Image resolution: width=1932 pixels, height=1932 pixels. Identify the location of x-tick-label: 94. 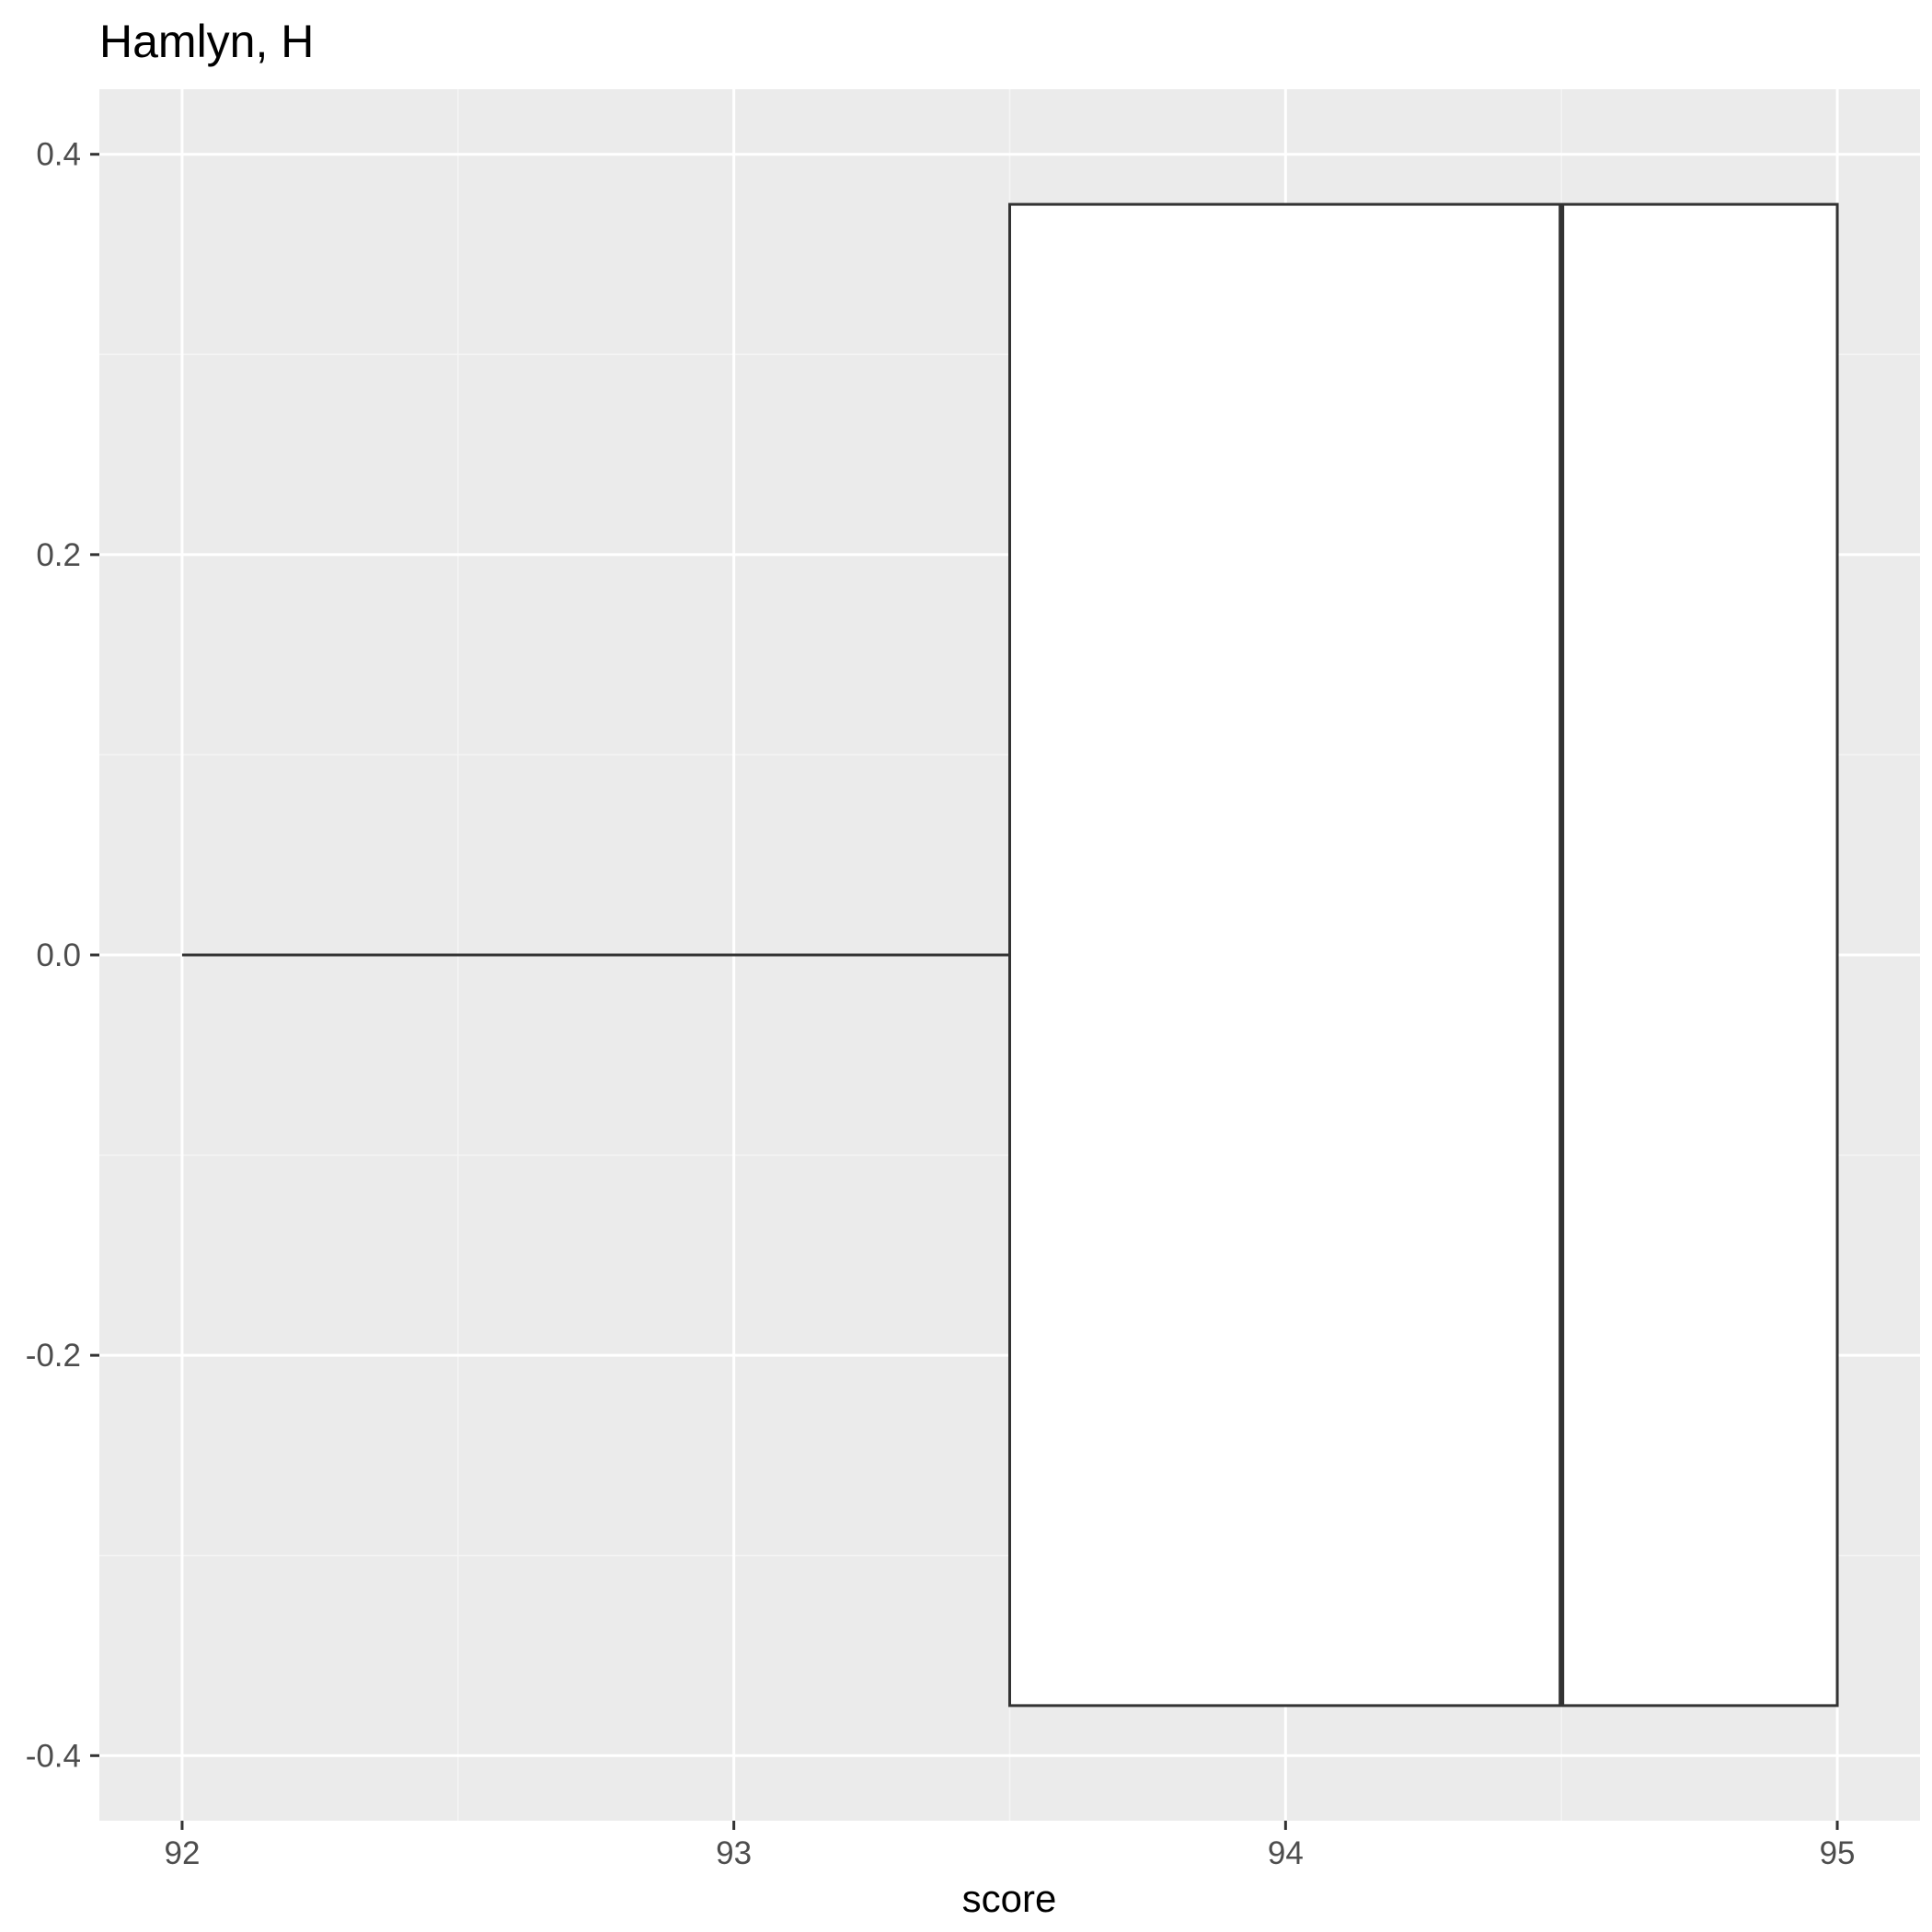
(1286, 1853).